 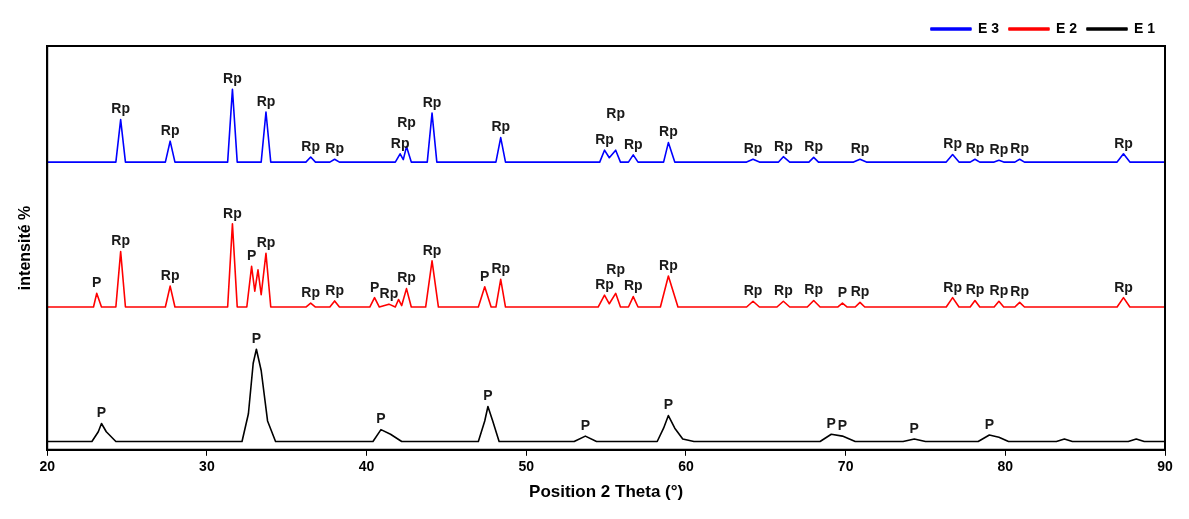 What do you see at coordinates (526, 466) in the screenshot?
I see `x-tick-label: 50` at bounding box center [526, 466].